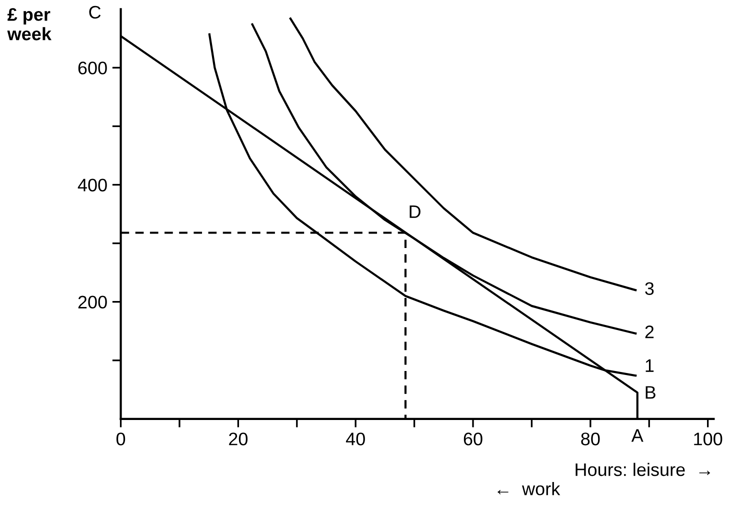 The height and width of the screenshot is (509, 732). What do you see at coordinates (708, 439) in the screenshot?
I see `x-tick-label: 100` at bounding box center [708, 439].